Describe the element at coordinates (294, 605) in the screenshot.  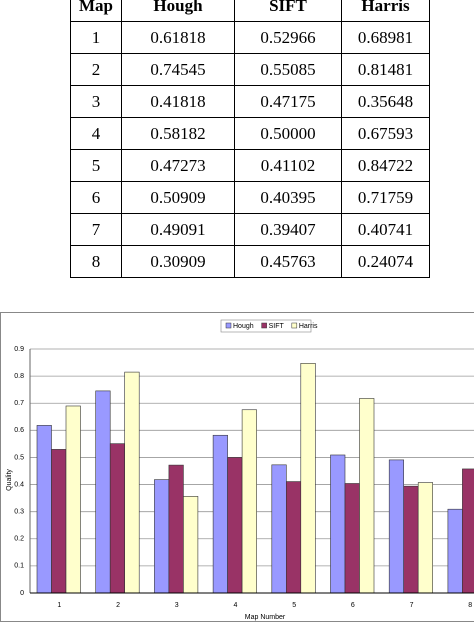
I see `x-tick-label: 5` at that location.